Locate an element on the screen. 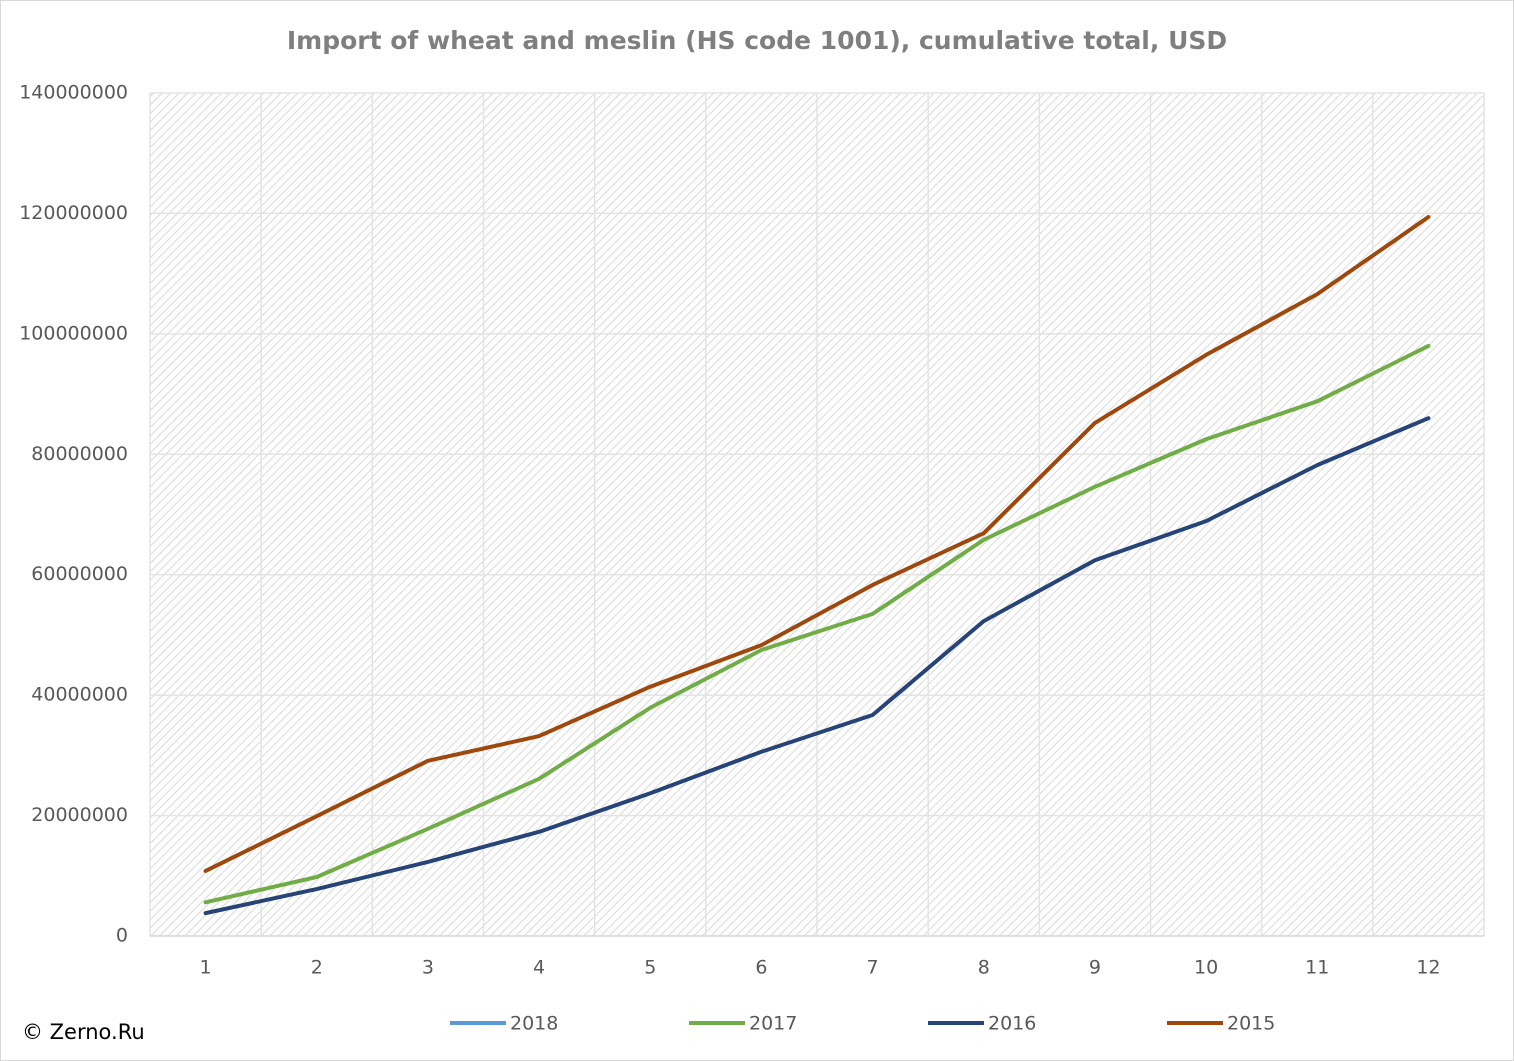  x-tick-label: 4 is located at coordinates (539, 968).